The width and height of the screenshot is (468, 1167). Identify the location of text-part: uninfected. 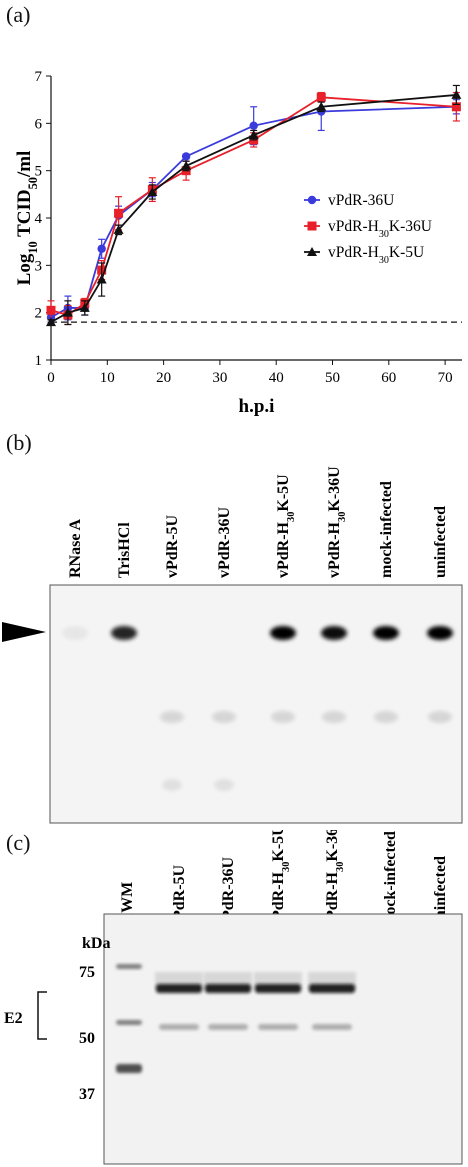
(440, 542).